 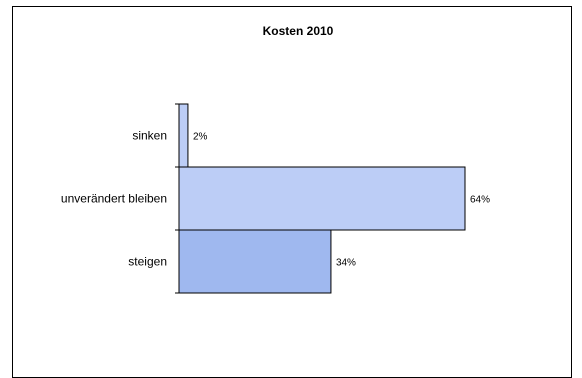 What do you see at coordinates (149, 136) in the screenshot?
I see `category-label-0: sinken` at bounding box center [149, 136].